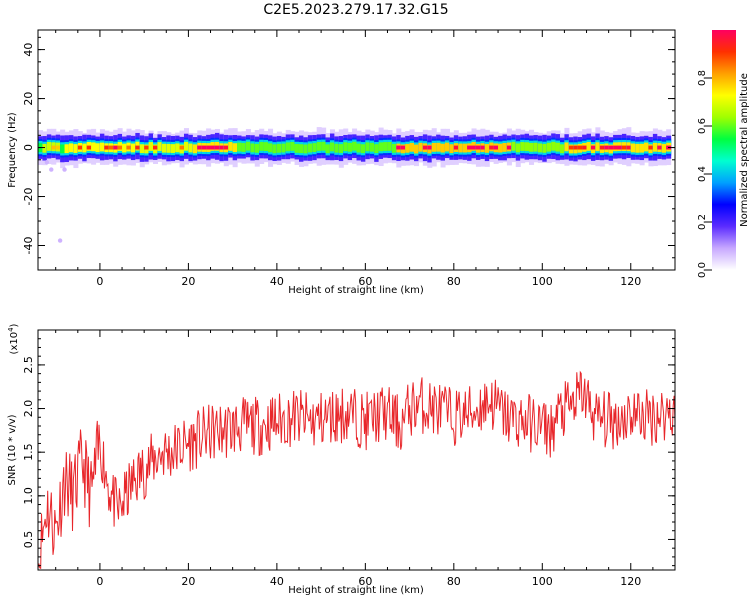 This screenshot has height=600, width=750. I want to click on snr-y-tick-label: 0.5, so click(28, 540).